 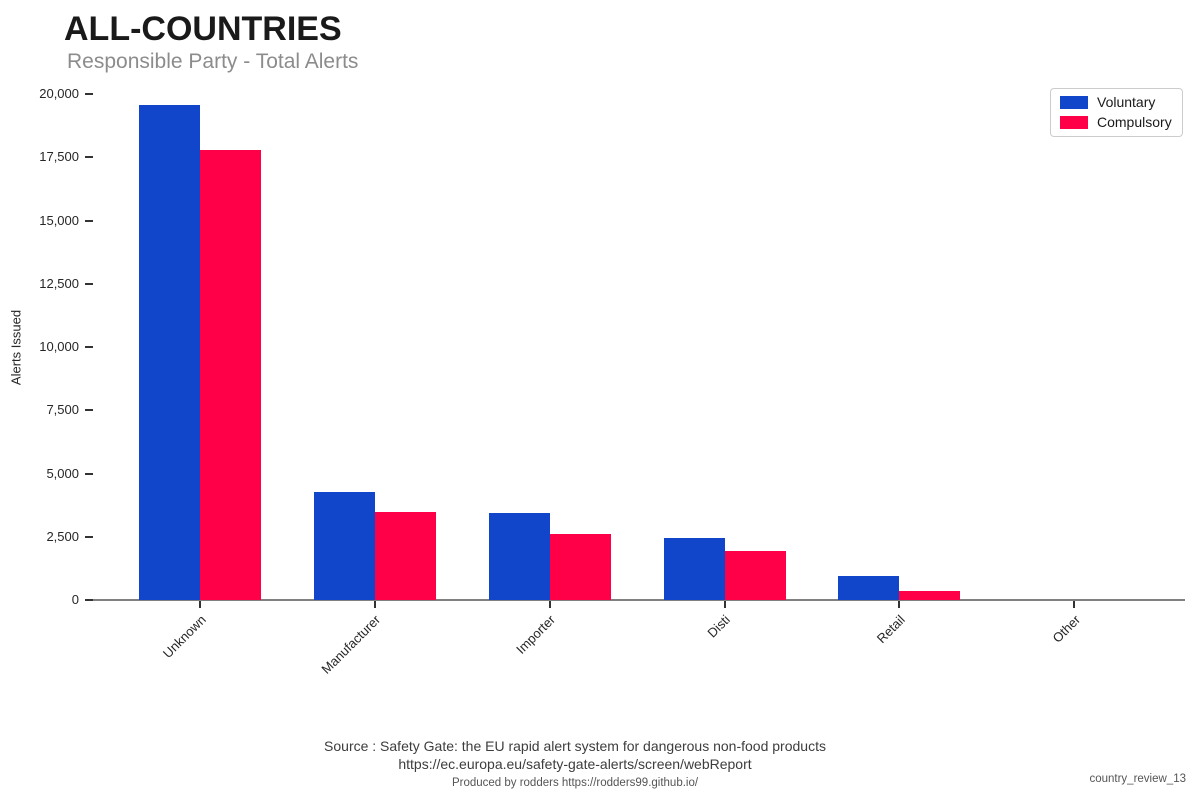 What do you see at coordinates (1134, 122) in the screenshot?
I see `legend-label: Compulsory` at bounding box center [1134, 122].